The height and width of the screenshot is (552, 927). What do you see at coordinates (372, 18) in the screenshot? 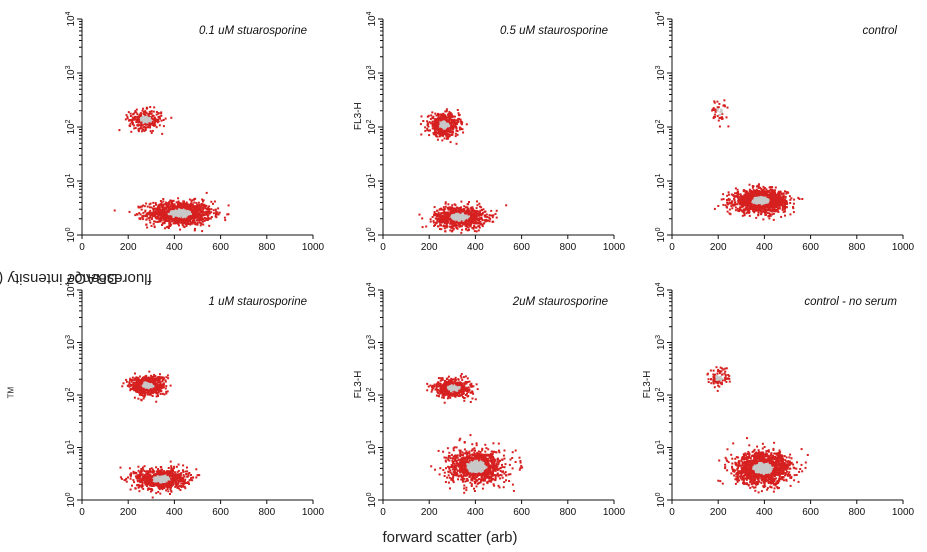
I see `y-tick-label: 104` at bounding box center [372, 18].